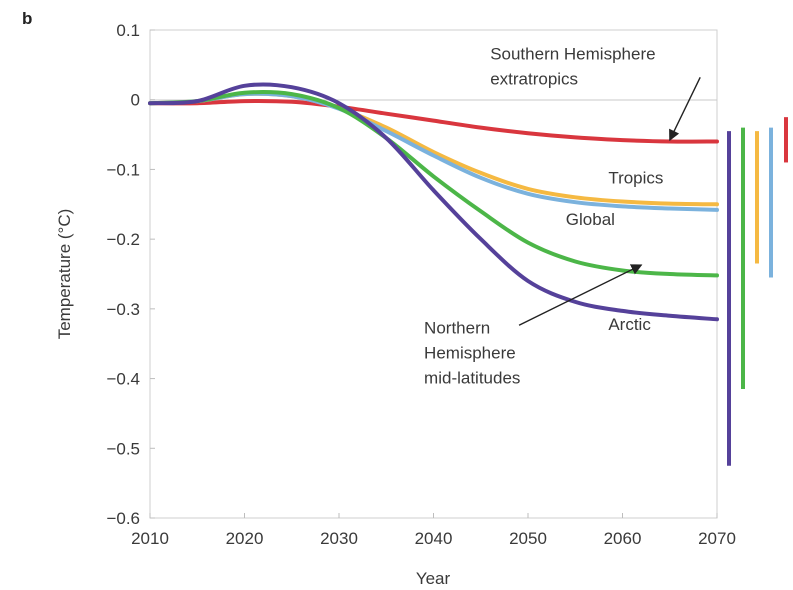  What do you see at coordinates (590, 219) in the screenshot?
I see `annotation-label: Global` at bounding box center [590, 219].